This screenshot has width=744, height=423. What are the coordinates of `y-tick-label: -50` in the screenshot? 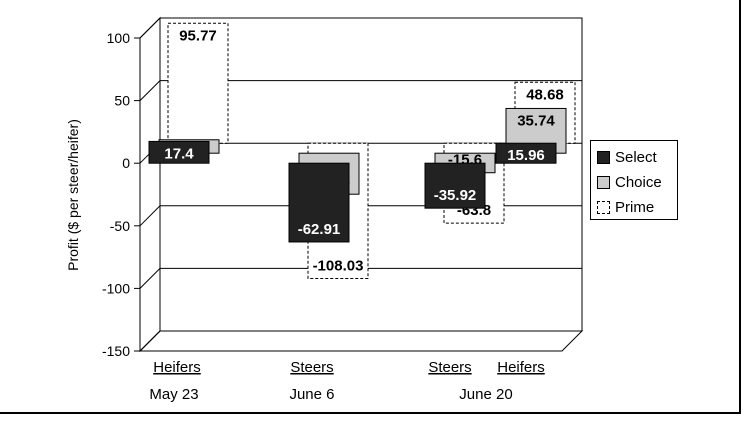 It's located at (120, 226).